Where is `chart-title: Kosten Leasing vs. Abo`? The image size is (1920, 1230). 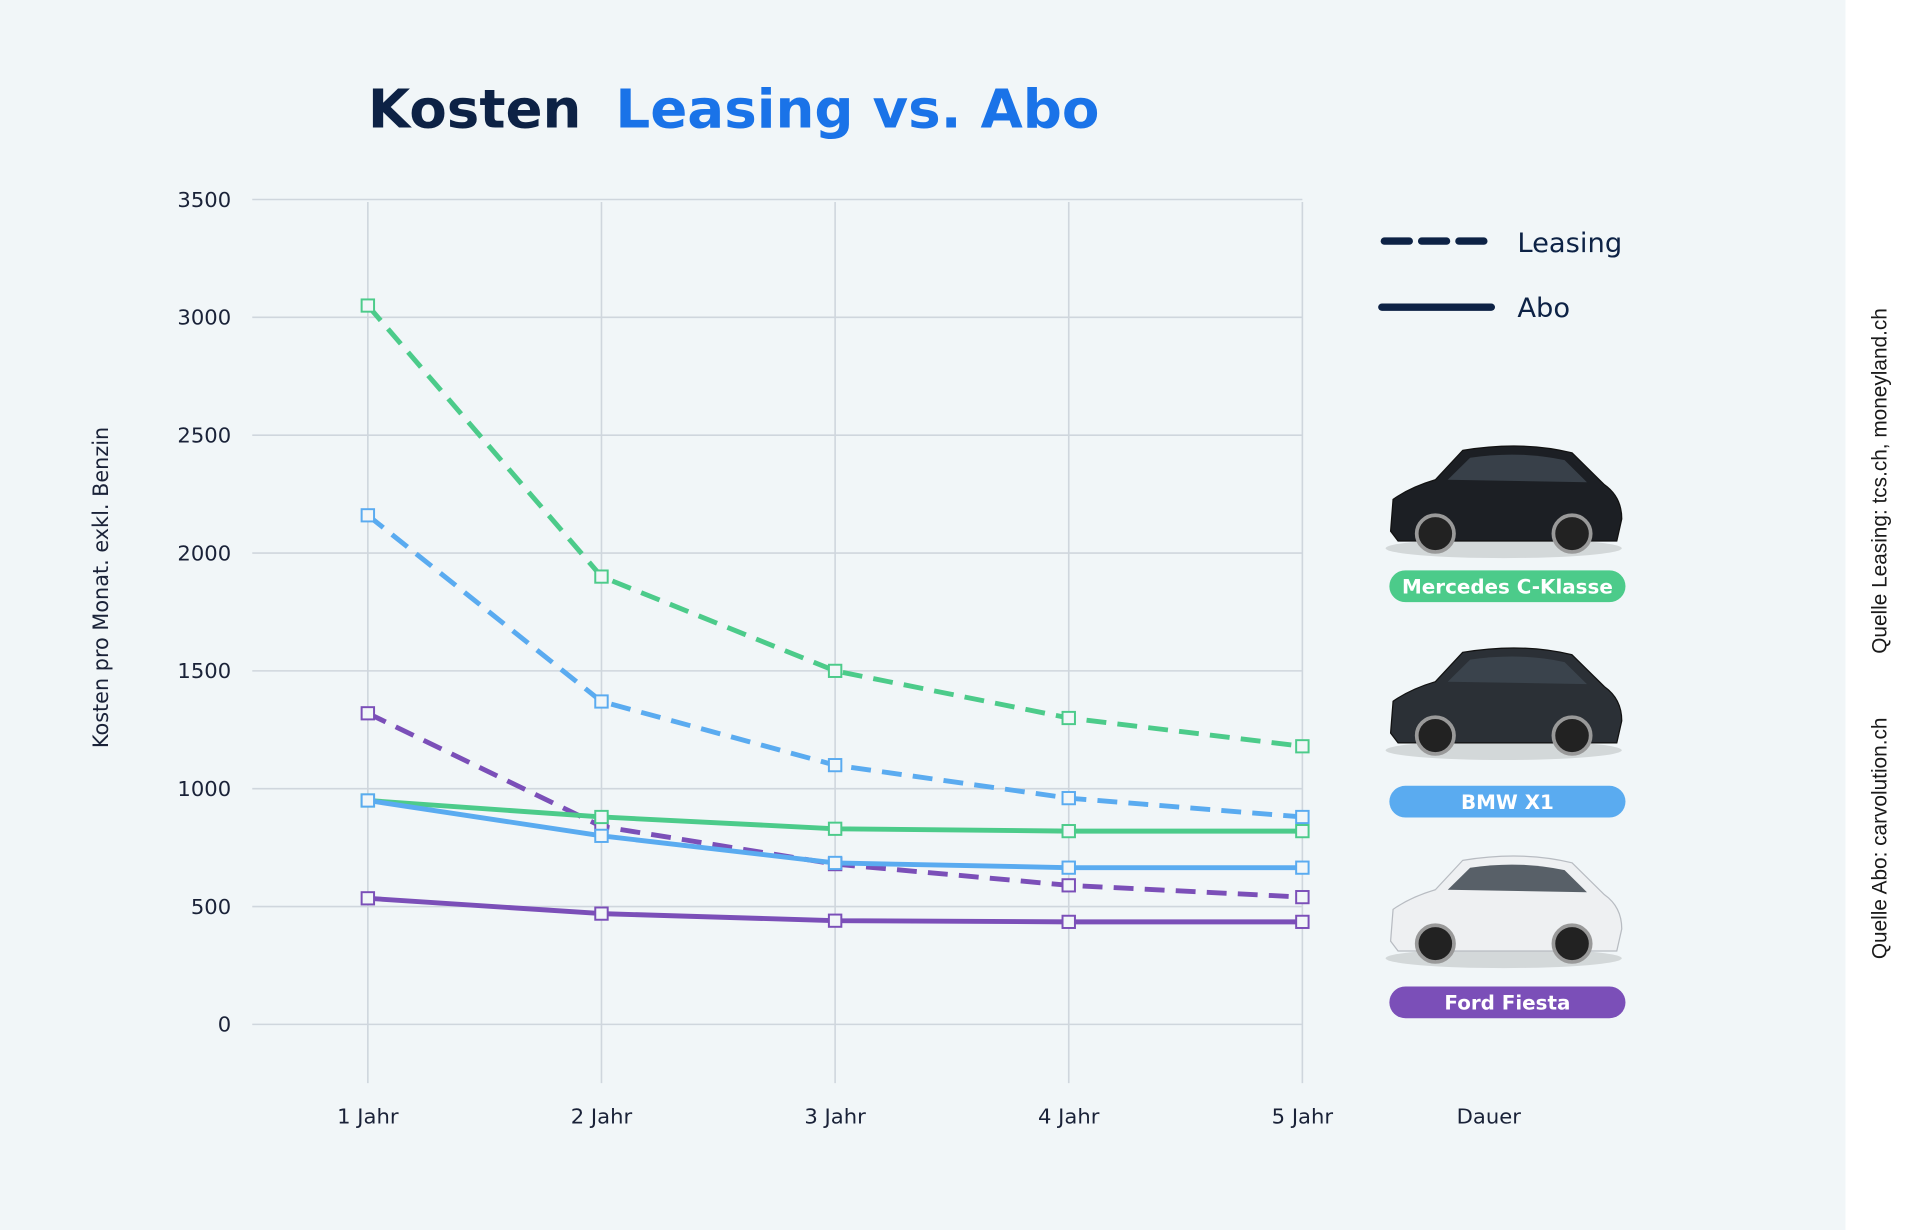 chart-title: Kosten Leasing vs. Abo is located at coordinates (734, 109).